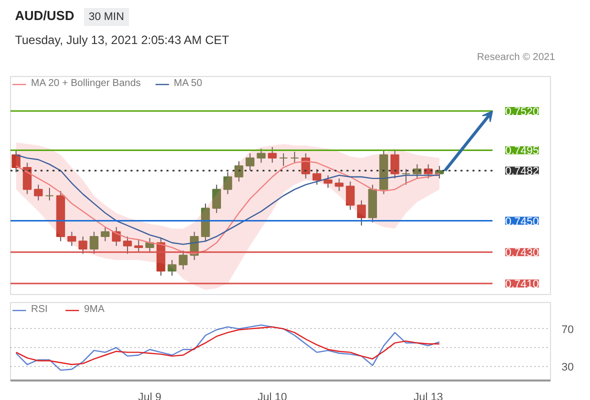 This screenshot has height=400, width=590. Describe the element at coordinates (44, 15) in the screenshot. I see `chart-title: AUD/USD` at that location.